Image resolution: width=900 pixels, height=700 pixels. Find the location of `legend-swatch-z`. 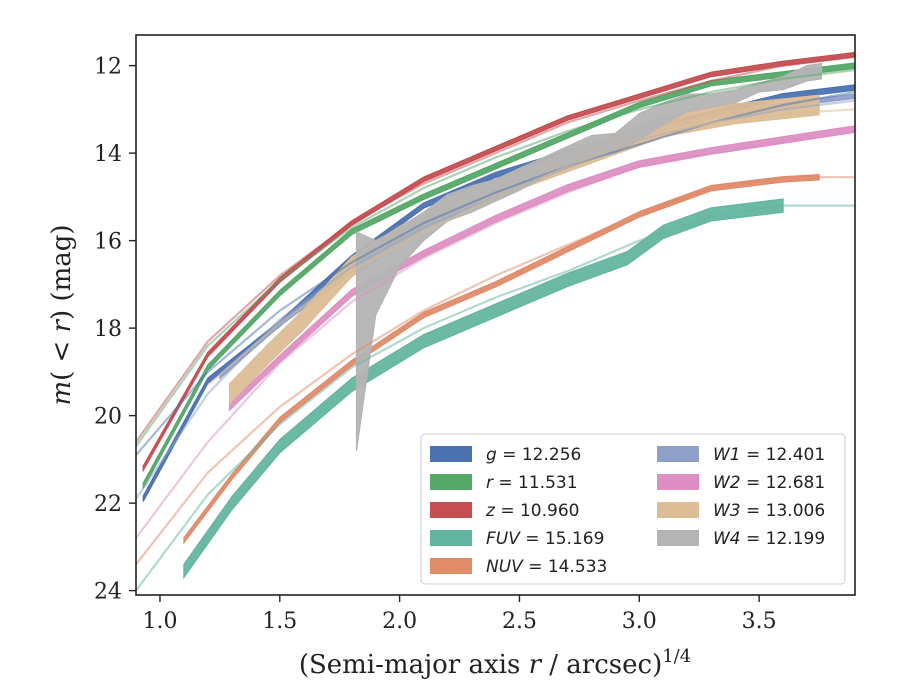

legend-swatch-z is located at coordinates (451, 510).